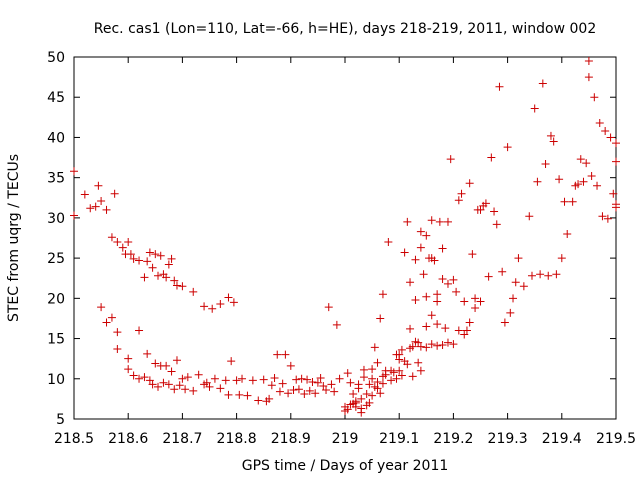 The height and width of the screenshot is (480, 640). What do you see at coordinates (56, 259) in the screenshot?
I see `y-tick-label: 25` at bounding box center [56, 259].